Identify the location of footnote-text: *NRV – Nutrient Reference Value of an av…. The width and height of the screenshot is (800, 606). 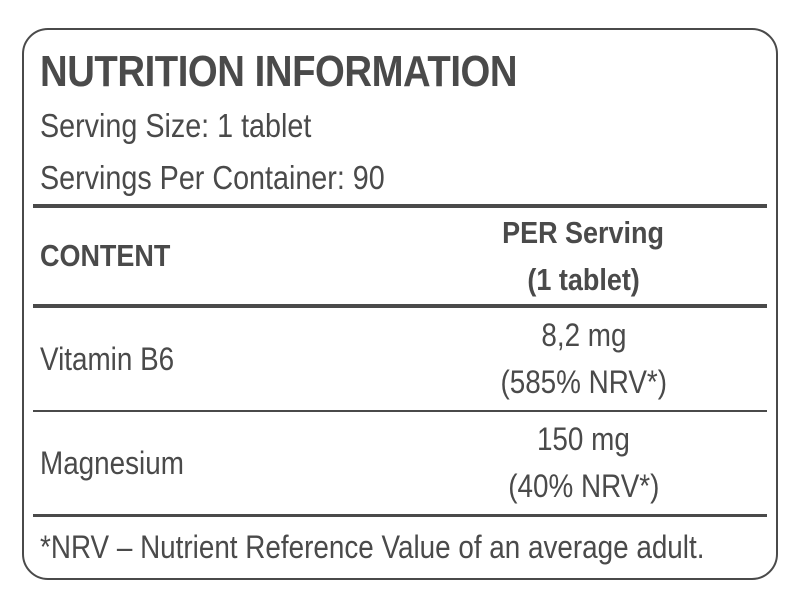
(372, 547).